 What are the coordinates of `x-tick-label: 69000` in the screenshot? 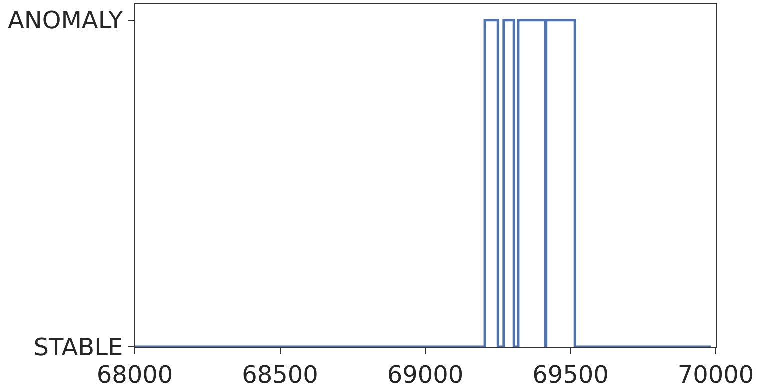 It's located at (425, 374).